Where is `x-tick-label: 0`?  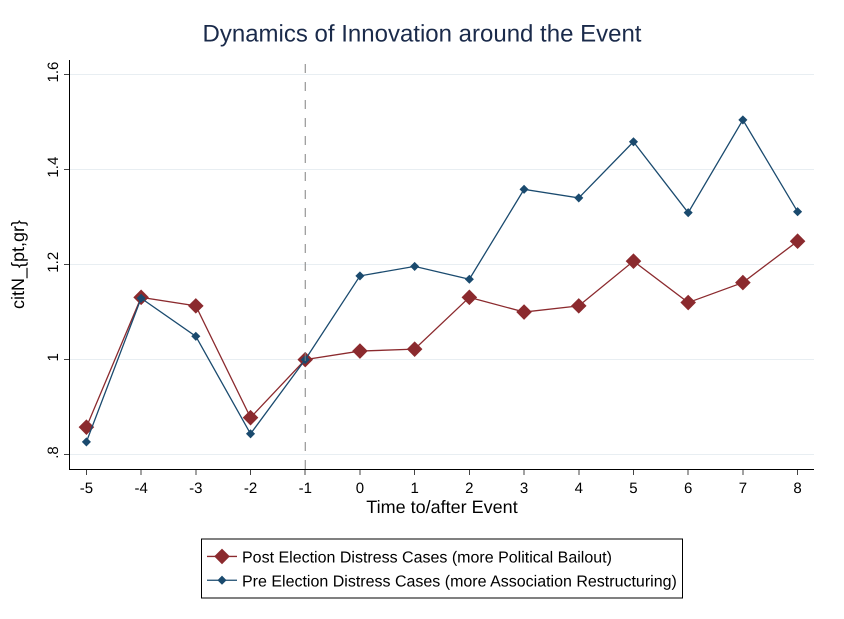
x-tick-label: 0 is located at coordinates (360, 488).